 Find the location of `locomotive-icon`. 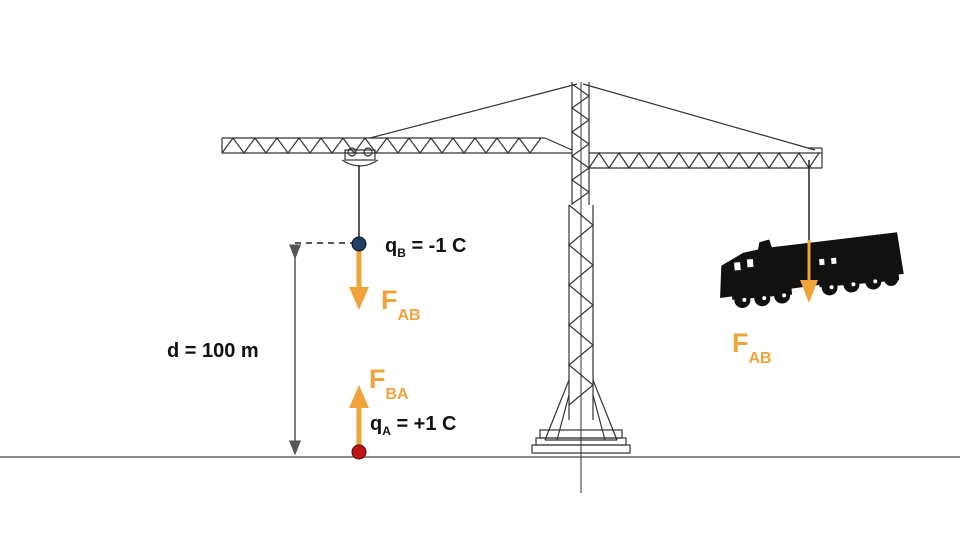

locomotive-icon is located at coordinates (812, 270).